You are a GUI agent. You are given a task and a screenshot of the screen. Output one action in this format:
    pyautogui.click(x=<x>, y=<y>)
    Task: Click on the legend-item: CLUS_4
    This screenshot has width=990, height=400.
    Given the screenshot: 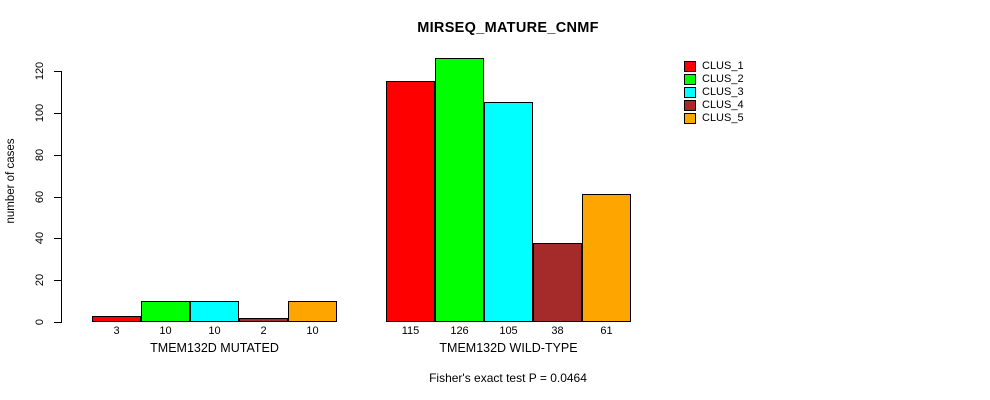 What is the action you would take?
    pyautogui.click(x=714, y=105)
    